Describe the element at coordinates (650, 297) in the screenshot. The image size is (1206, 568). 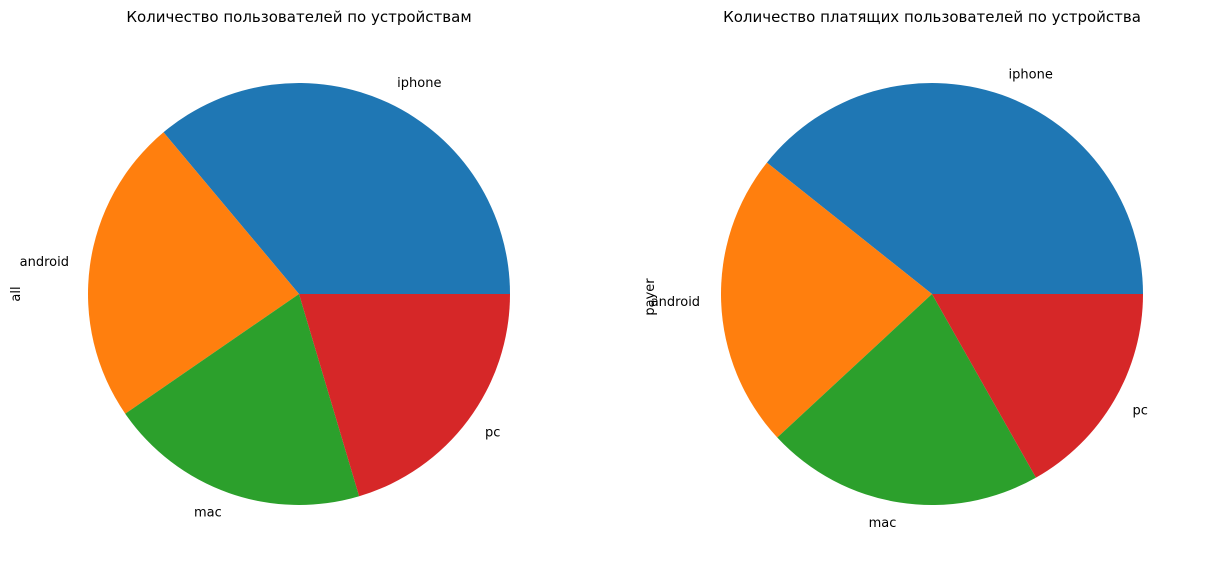
I see `y-axis-label: payer` at that location.